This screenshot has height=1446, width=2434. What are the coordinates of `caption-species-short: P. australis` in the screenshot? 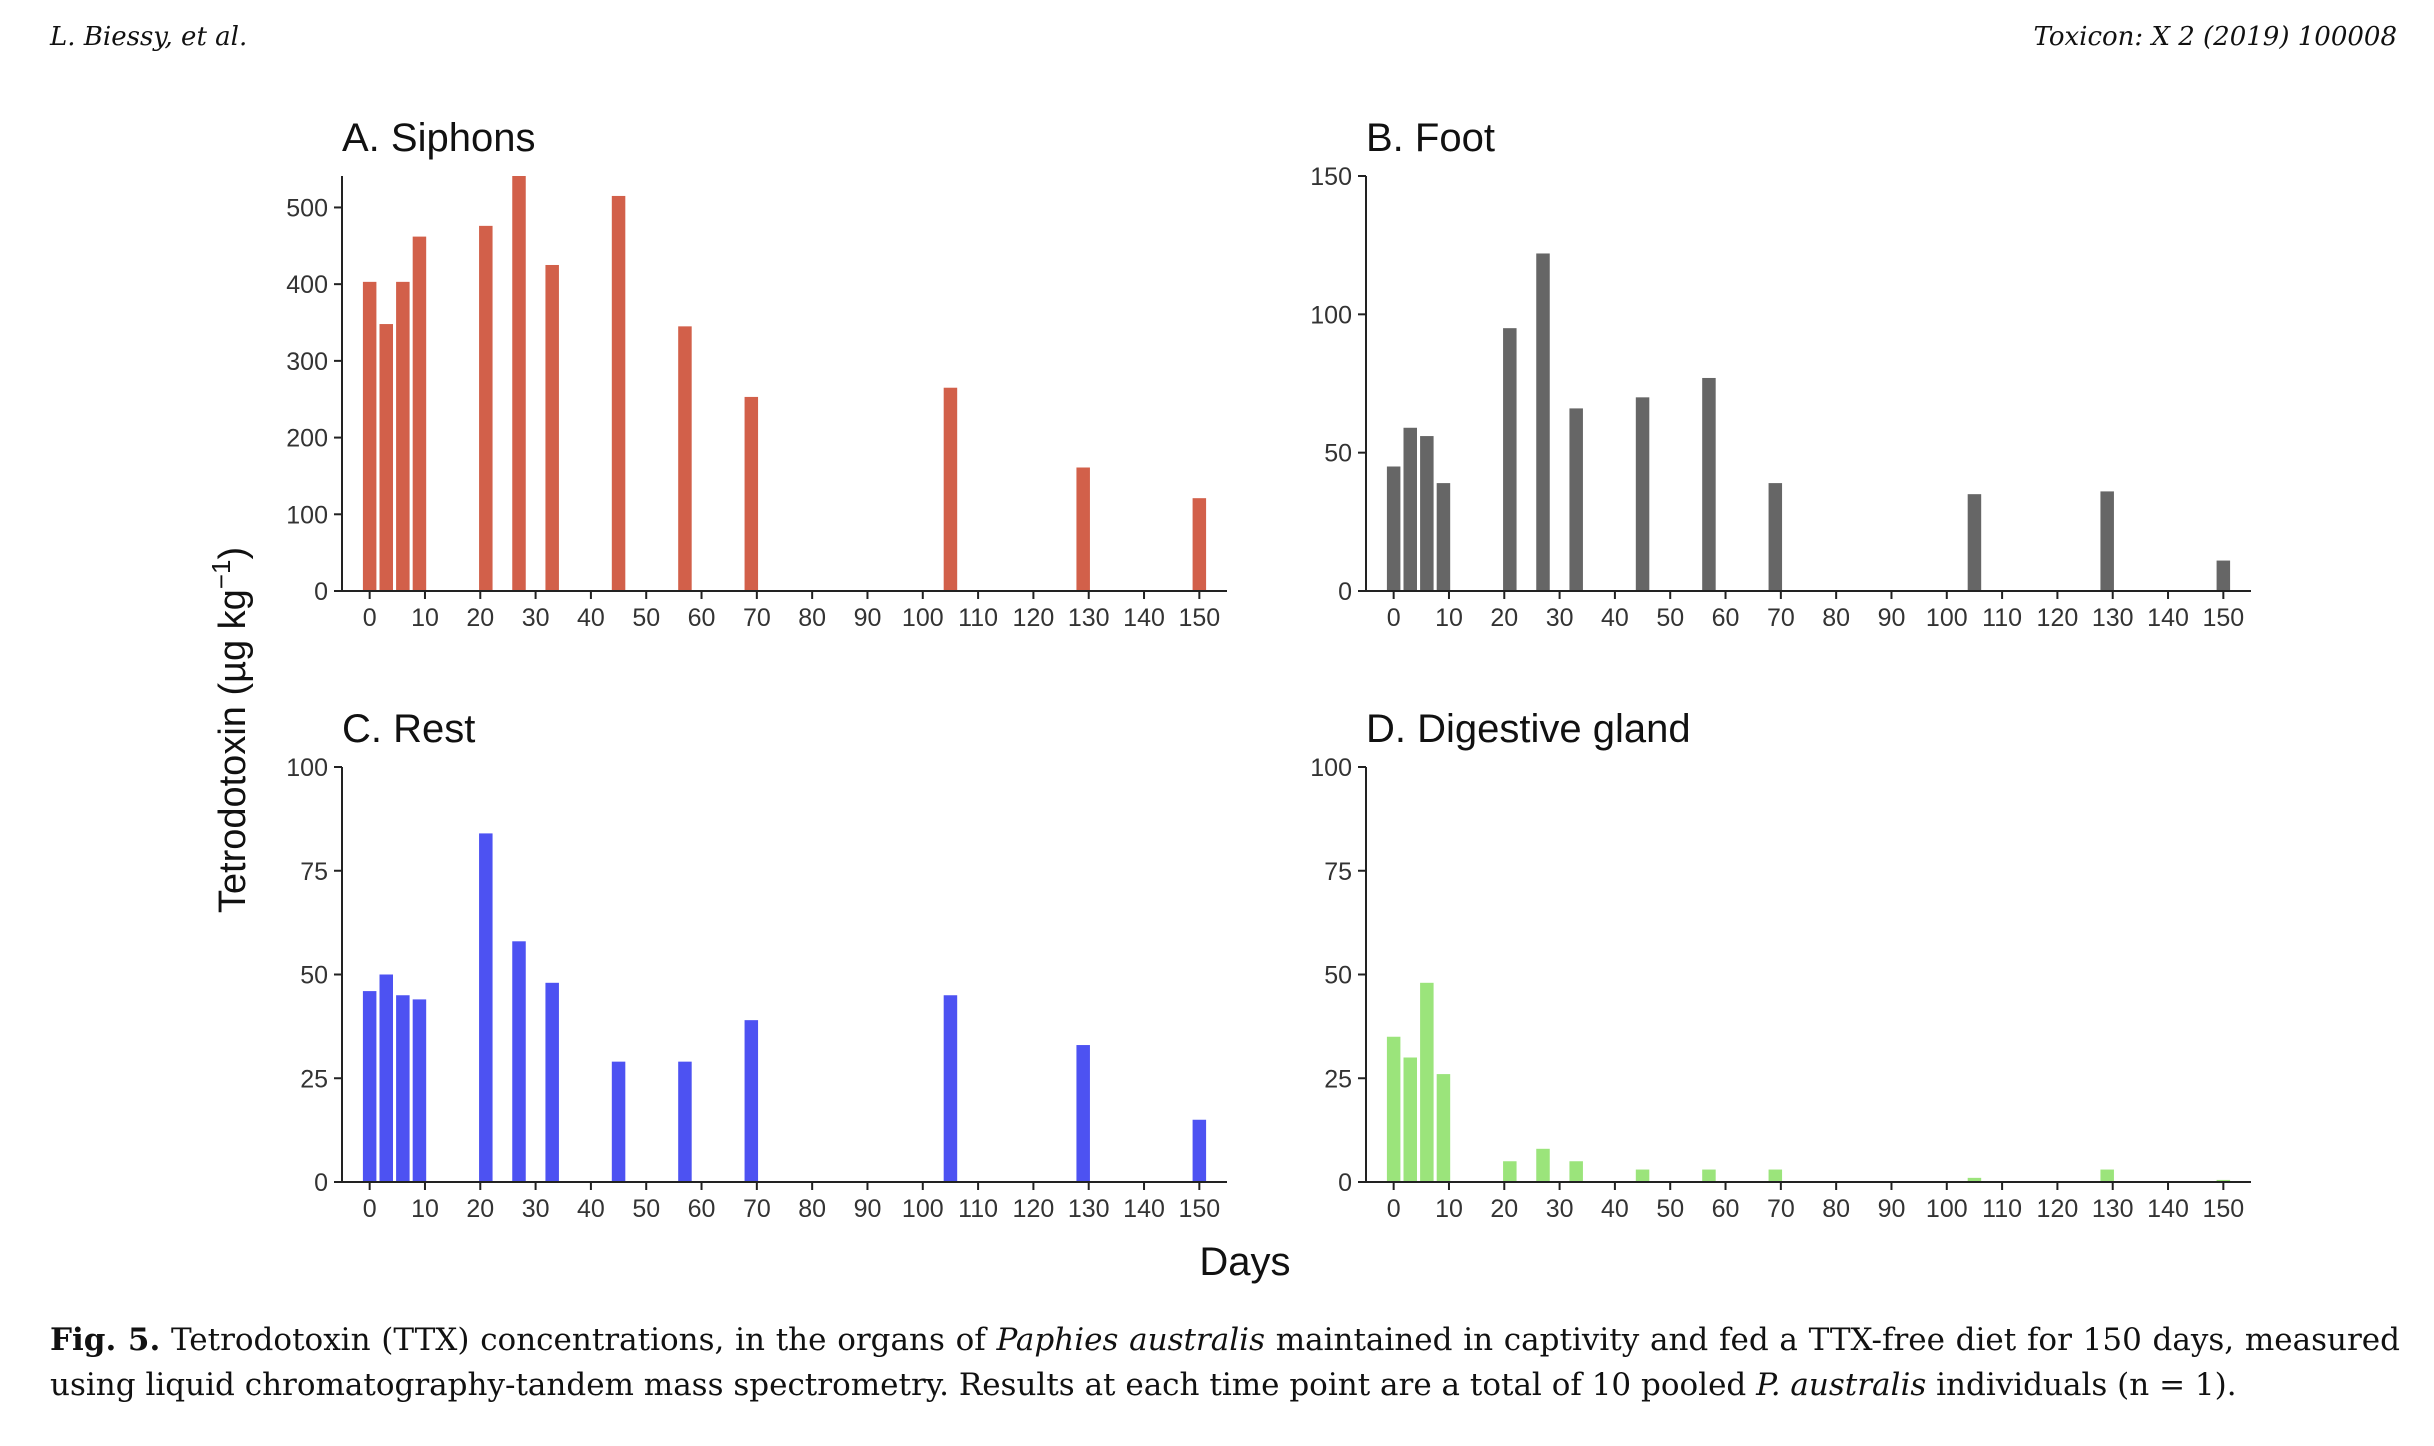 It's located at (1841, 1385).